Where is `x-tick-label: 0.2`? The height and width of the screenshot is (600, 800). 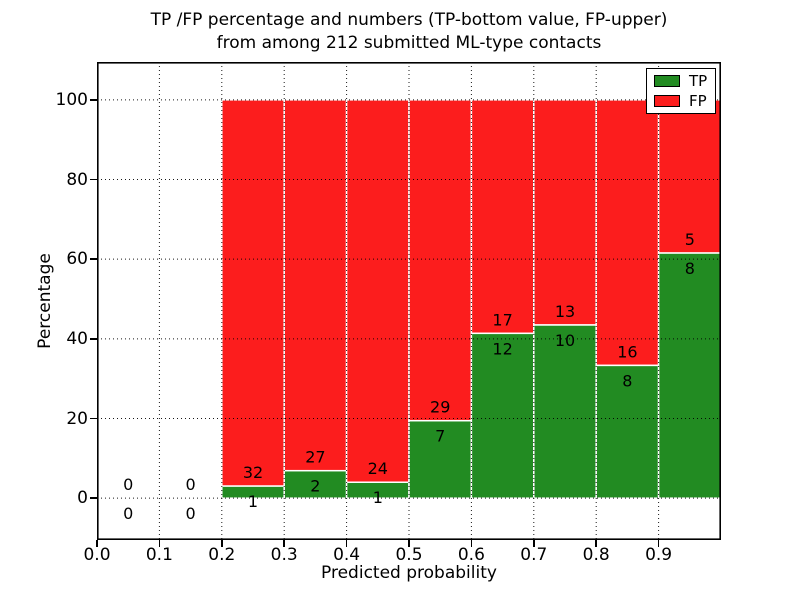
x-tick-label: 0.2 is located at coordinates (222, 555).